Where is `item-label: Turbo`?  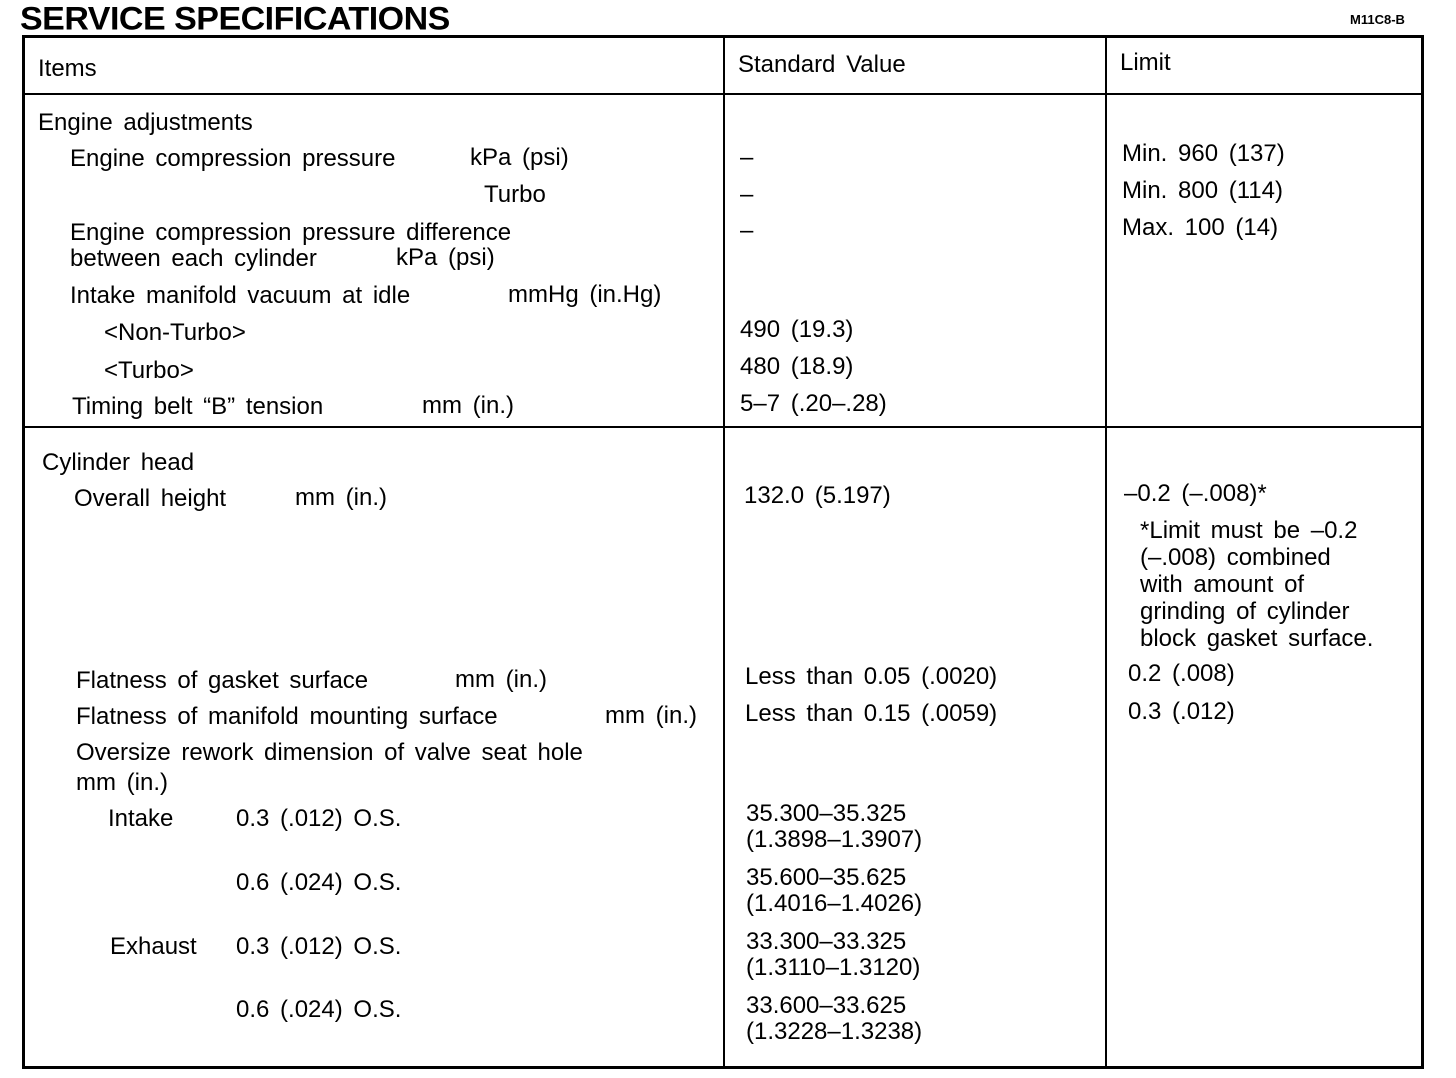
item-label: Turbo is located at coordinates (515, 194).